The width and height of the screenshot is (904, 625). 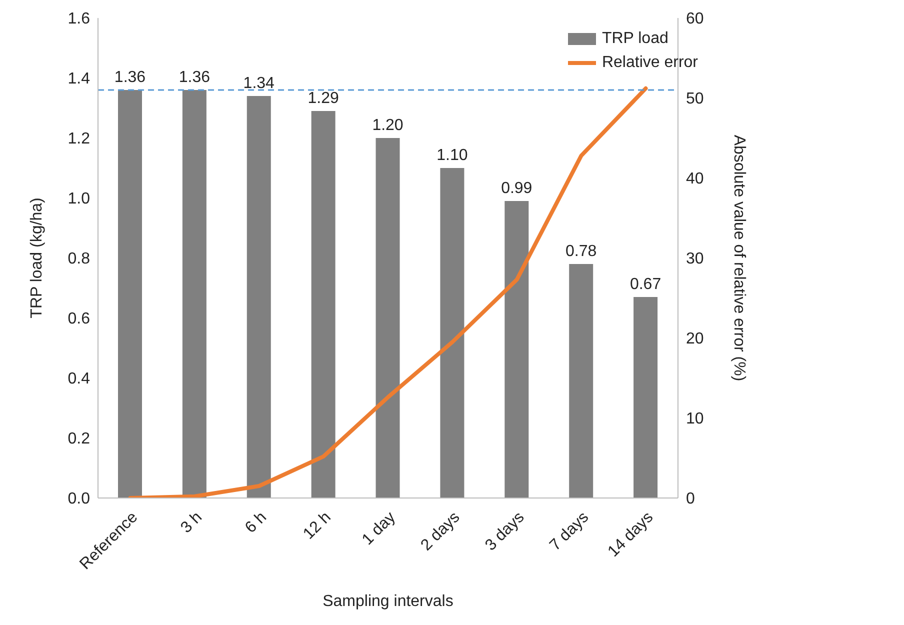 I want to click on y-tick-label: 0.6, so click(x=79, y=319).